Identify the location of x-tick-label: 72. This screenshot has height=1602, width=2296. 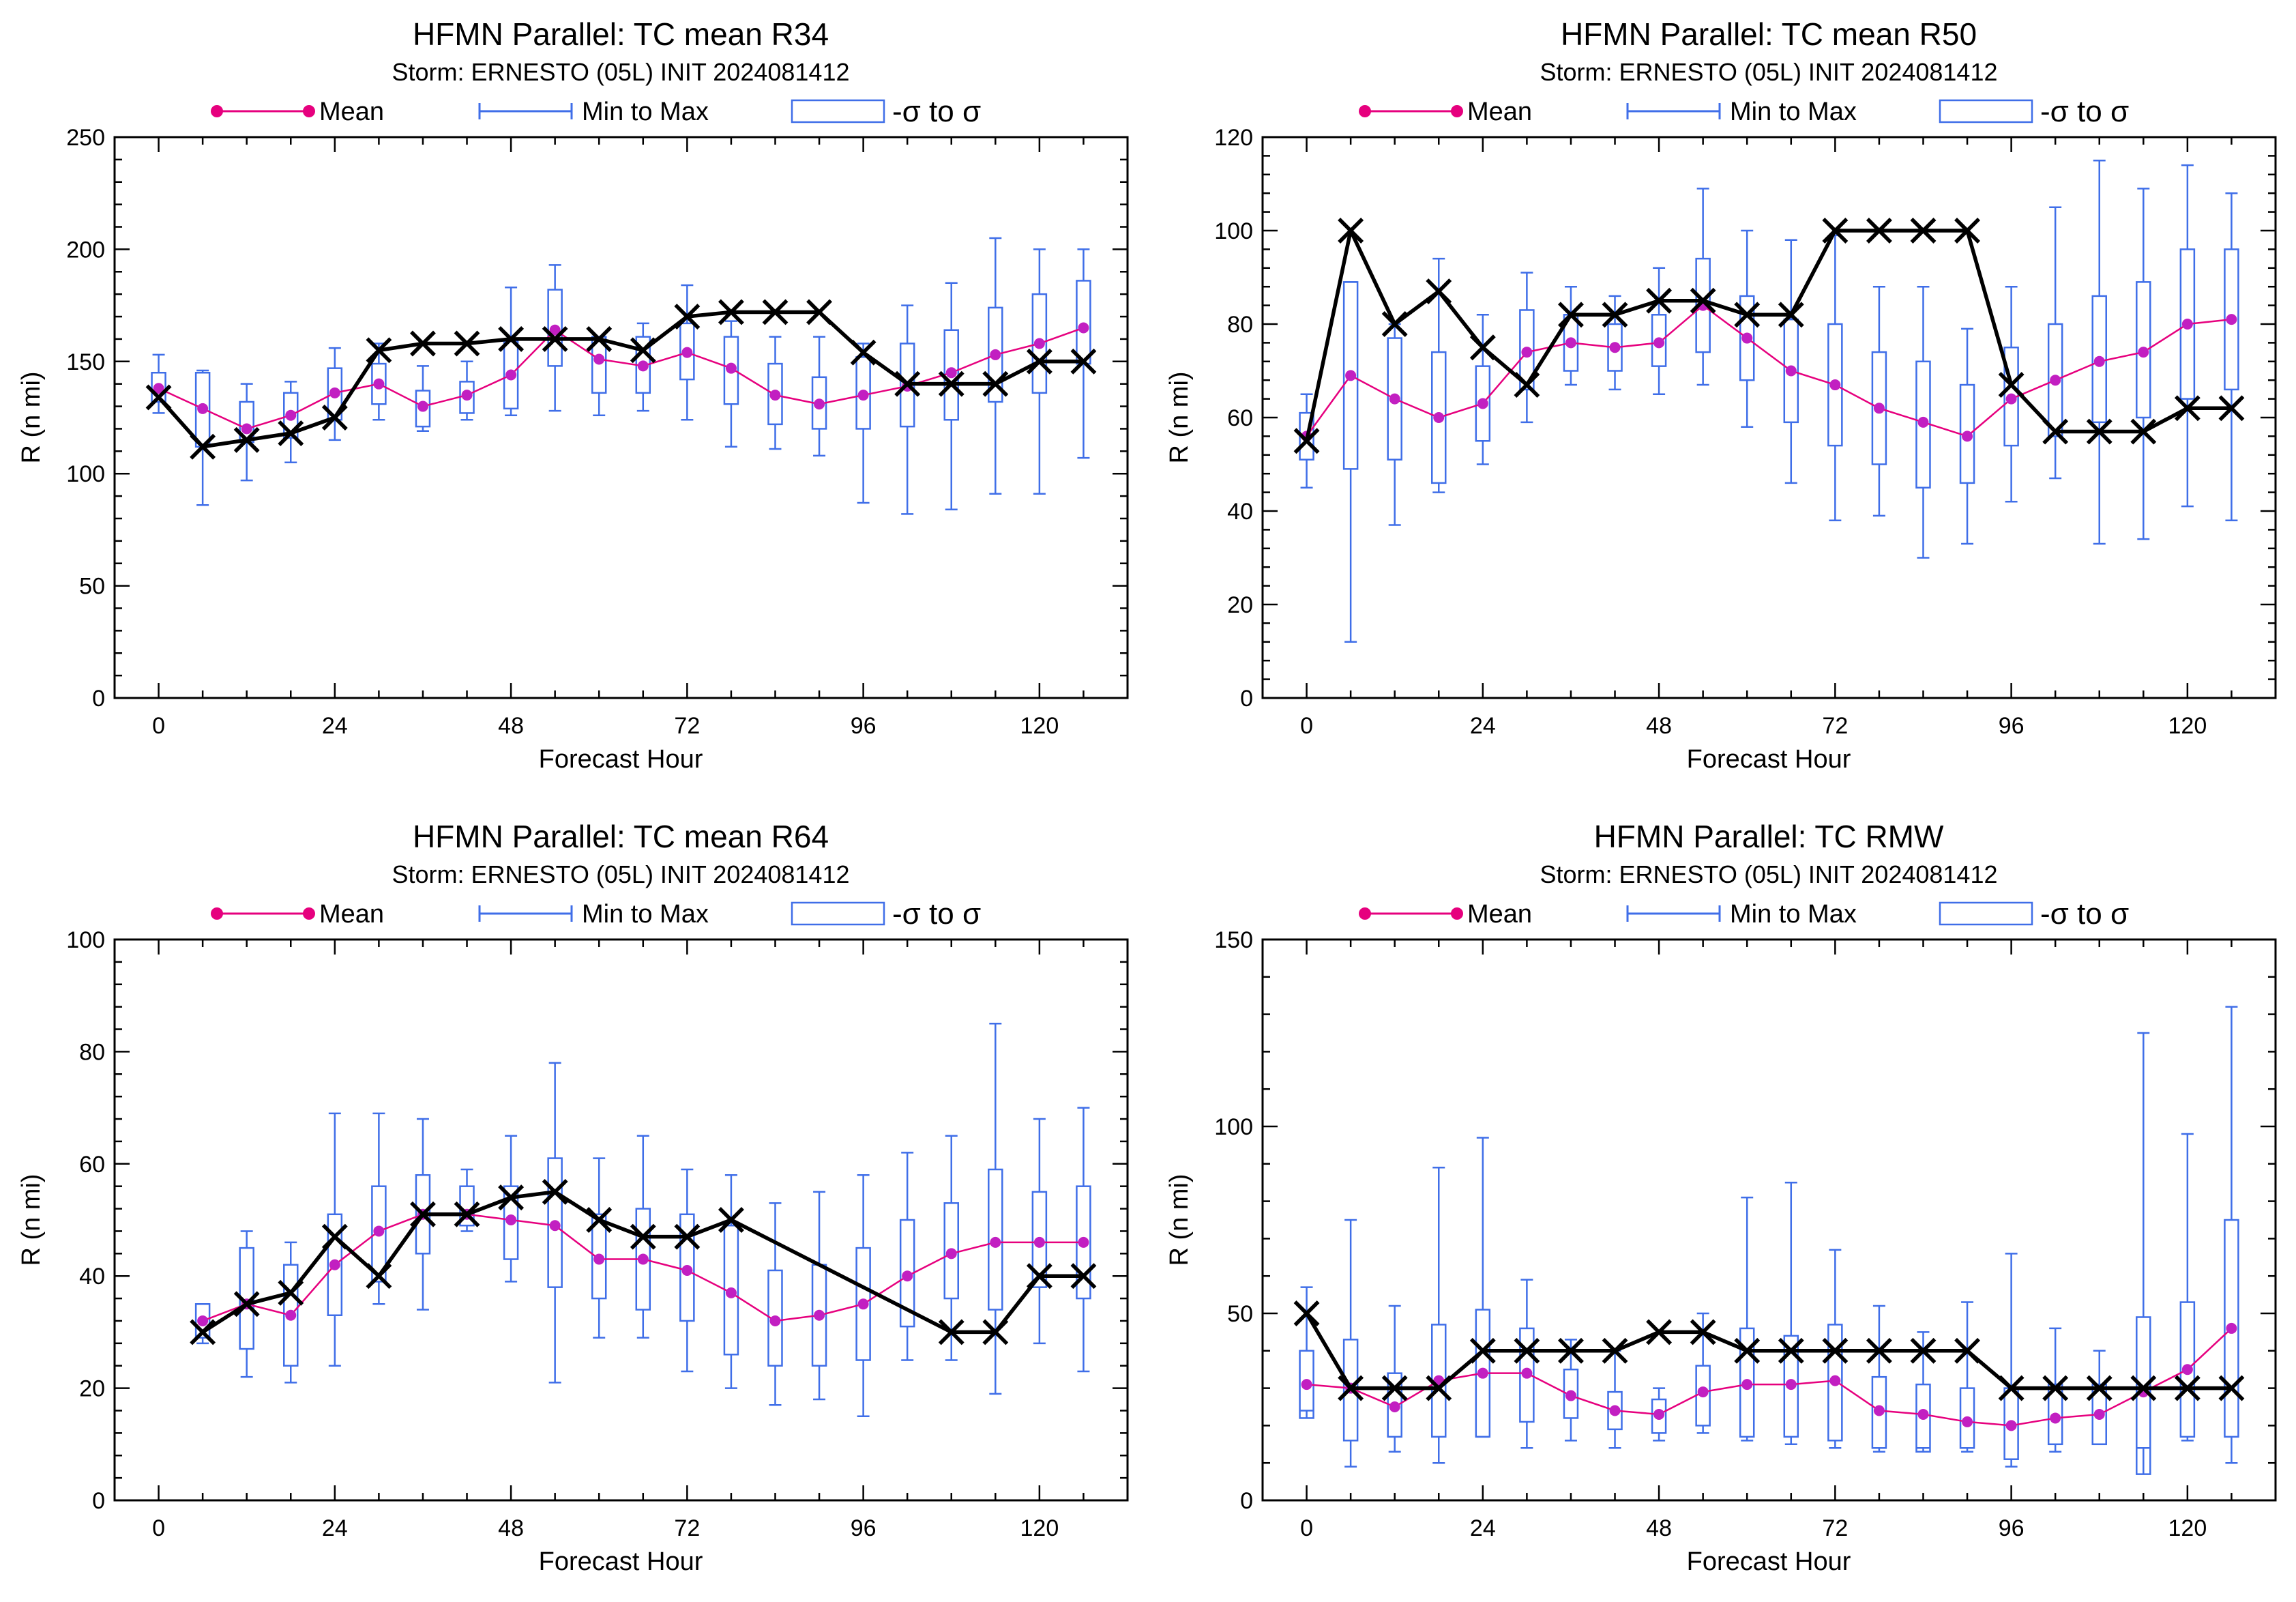
(1835, 1528).